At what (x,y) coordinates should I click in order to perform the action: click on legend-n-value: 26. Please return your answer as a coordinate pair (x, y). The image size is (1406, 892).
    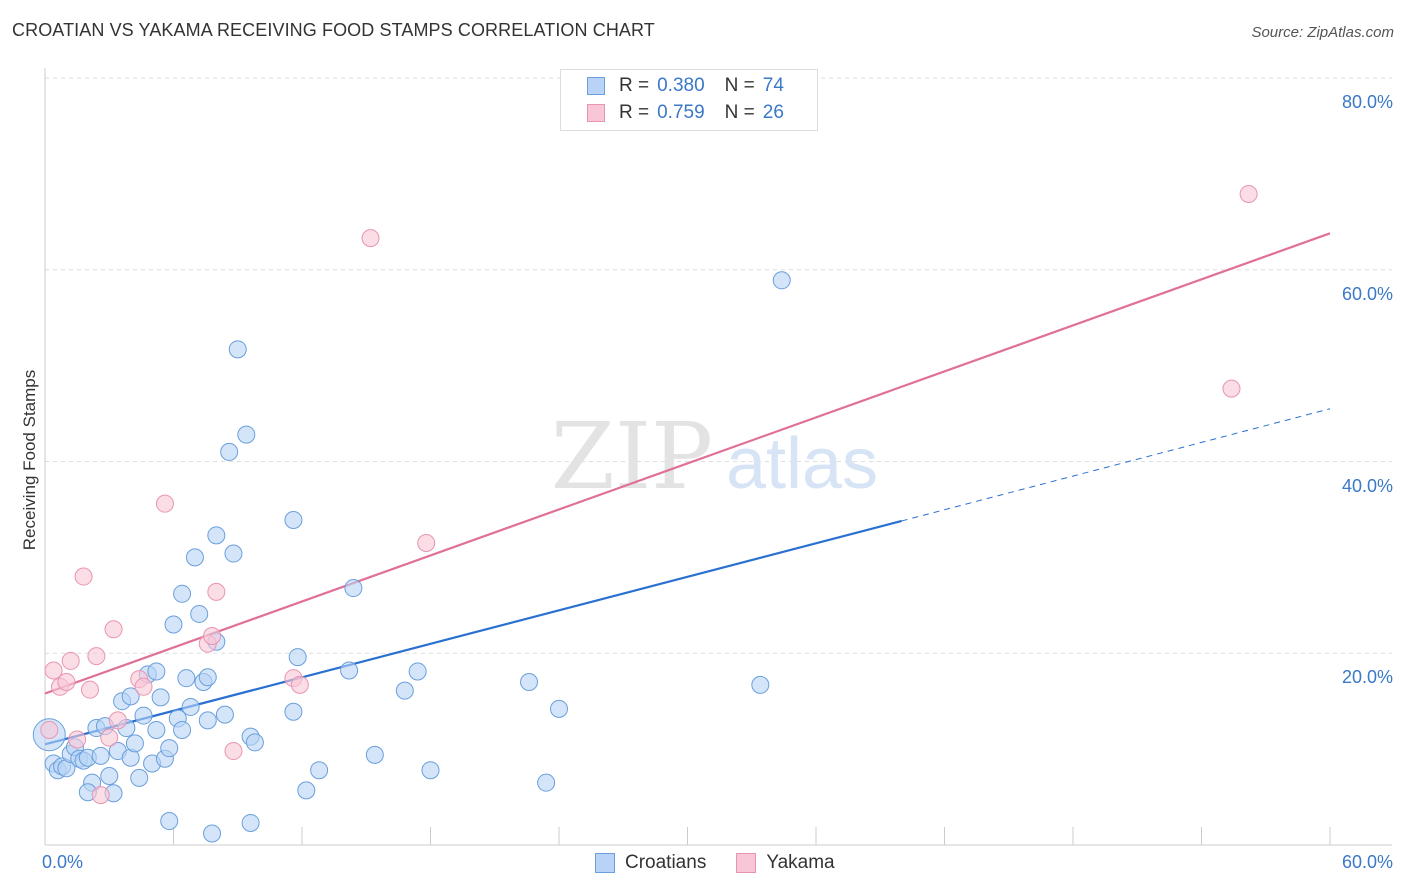
    Looking at the image, I should click on (773, 112).